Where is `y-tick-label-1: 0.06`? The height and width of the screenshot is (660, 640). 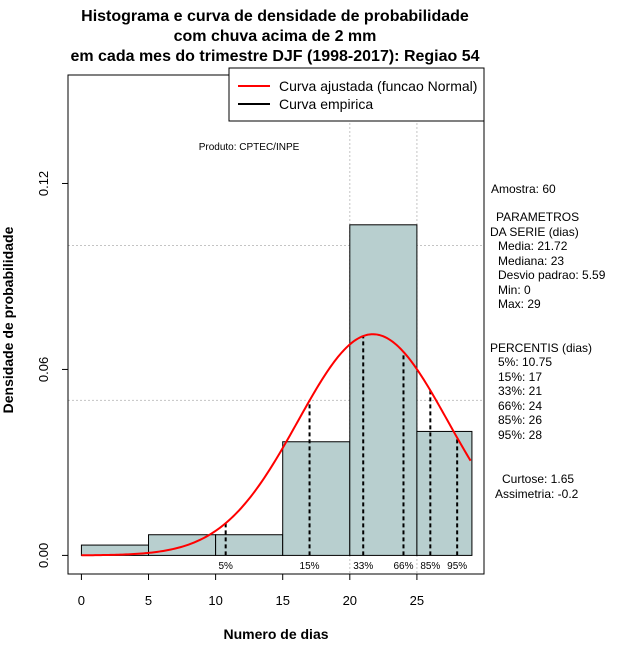
y-tick-label-1: 0.06 is located at coordinates (43, 369).